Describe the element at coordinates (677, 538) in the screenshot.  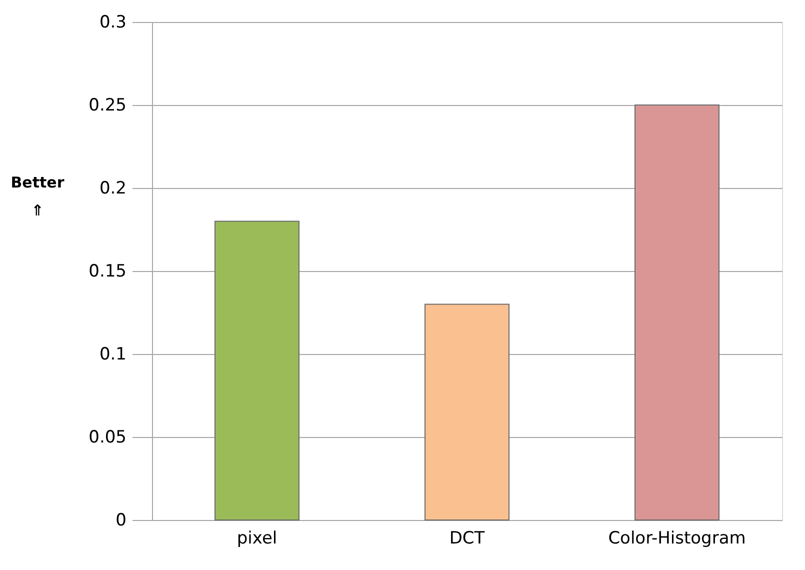
I see `x-tick-label: Color-Histogram` at that location.